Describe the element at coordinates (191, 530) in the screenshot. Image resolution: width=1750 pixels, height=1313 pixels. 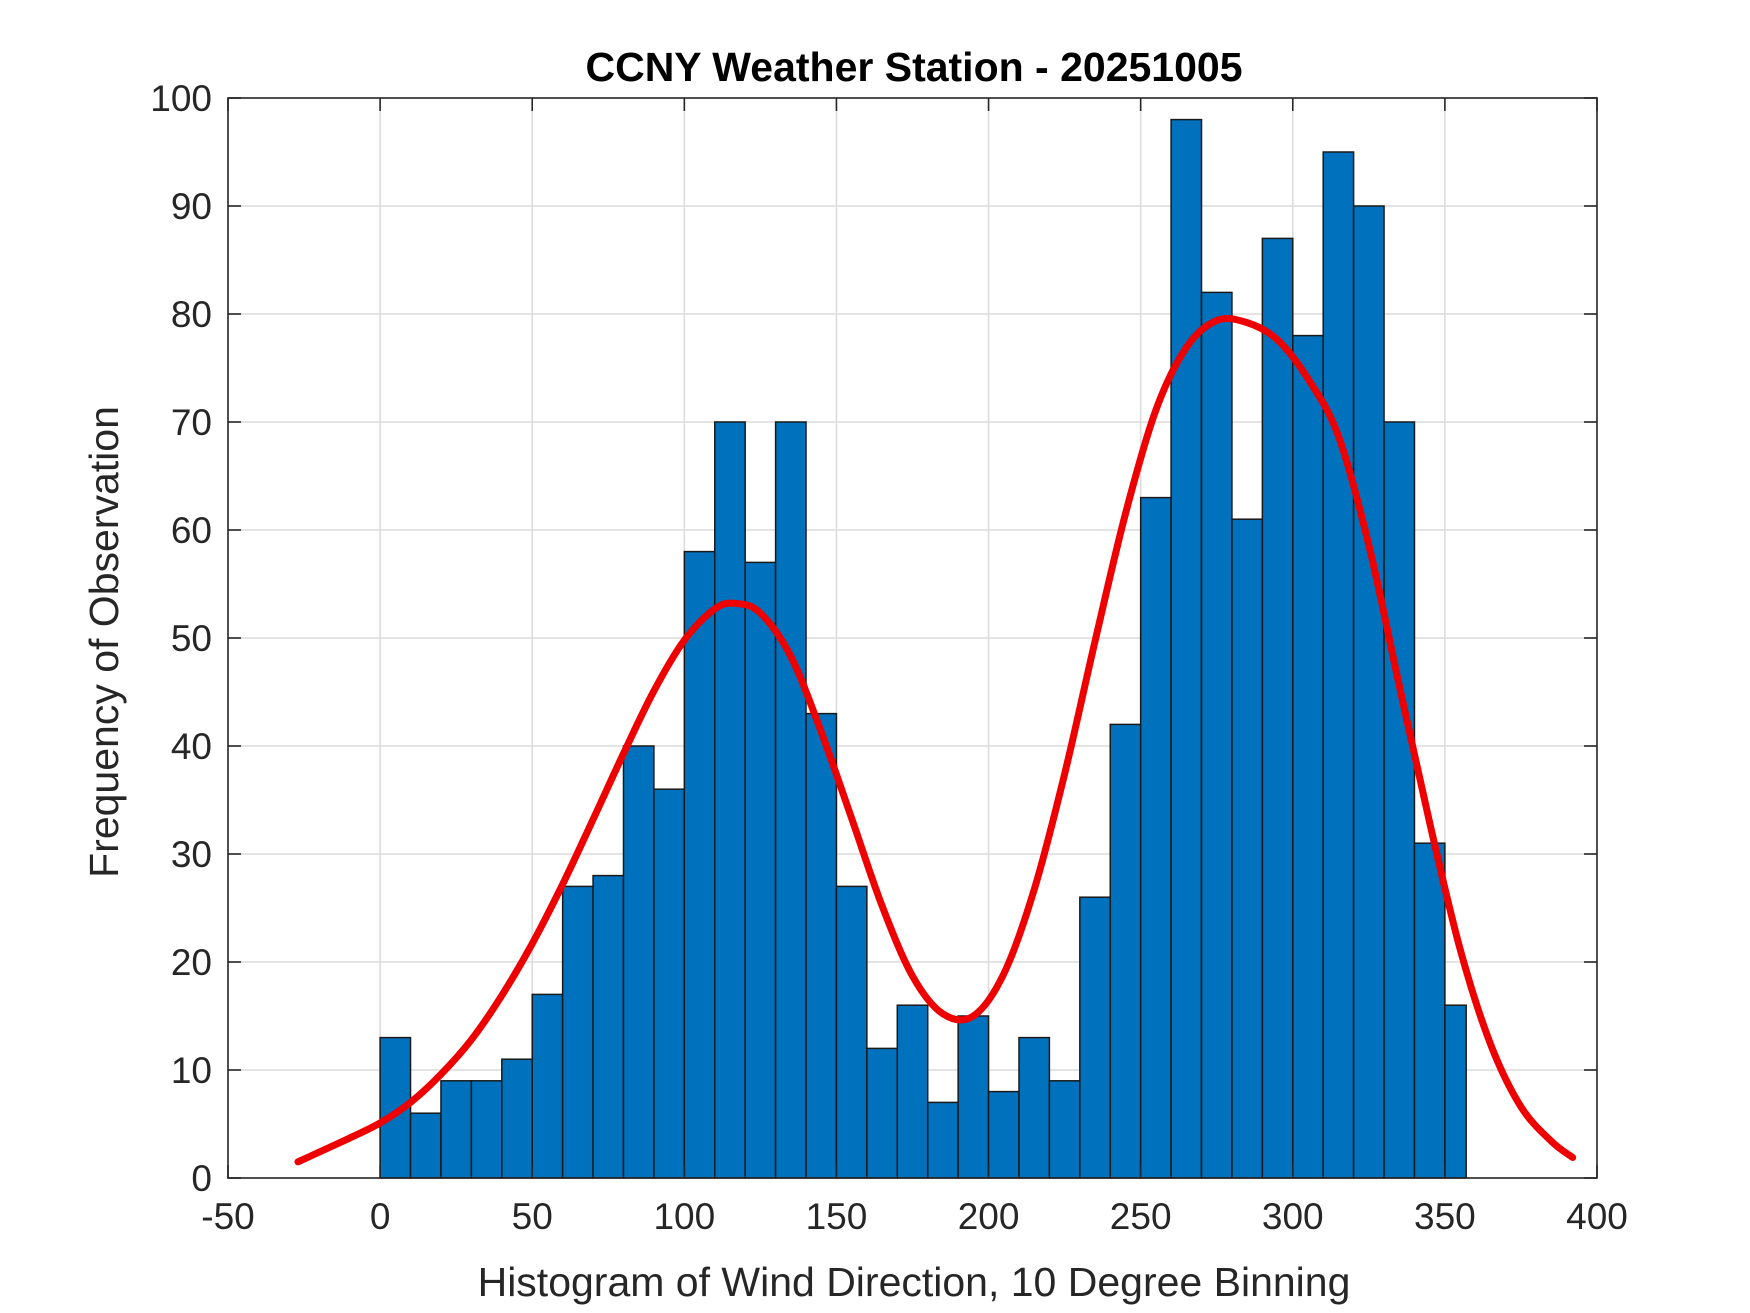
I see `y-tick-label: 60` at that location.